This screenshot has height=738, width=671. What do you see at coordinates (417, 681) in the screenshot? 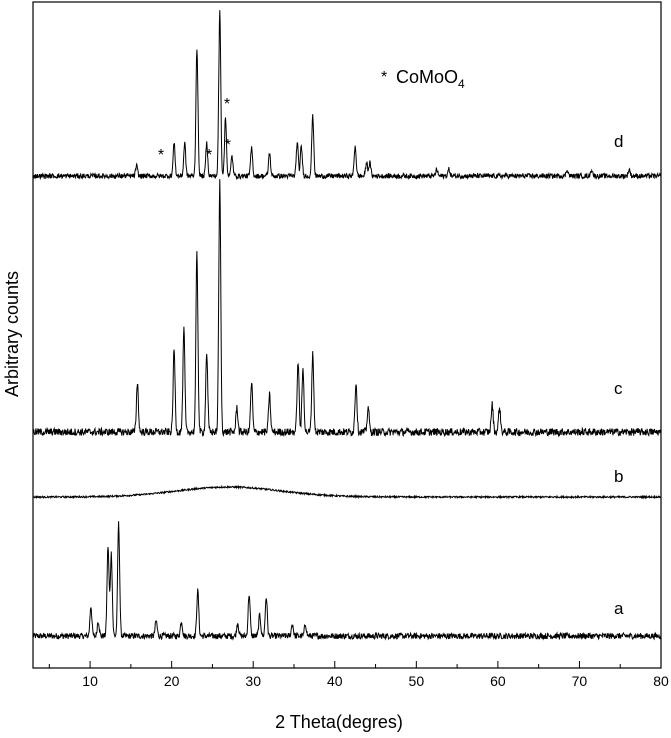
I see `x-tick-label: 50` at bounding box center [417, 681].